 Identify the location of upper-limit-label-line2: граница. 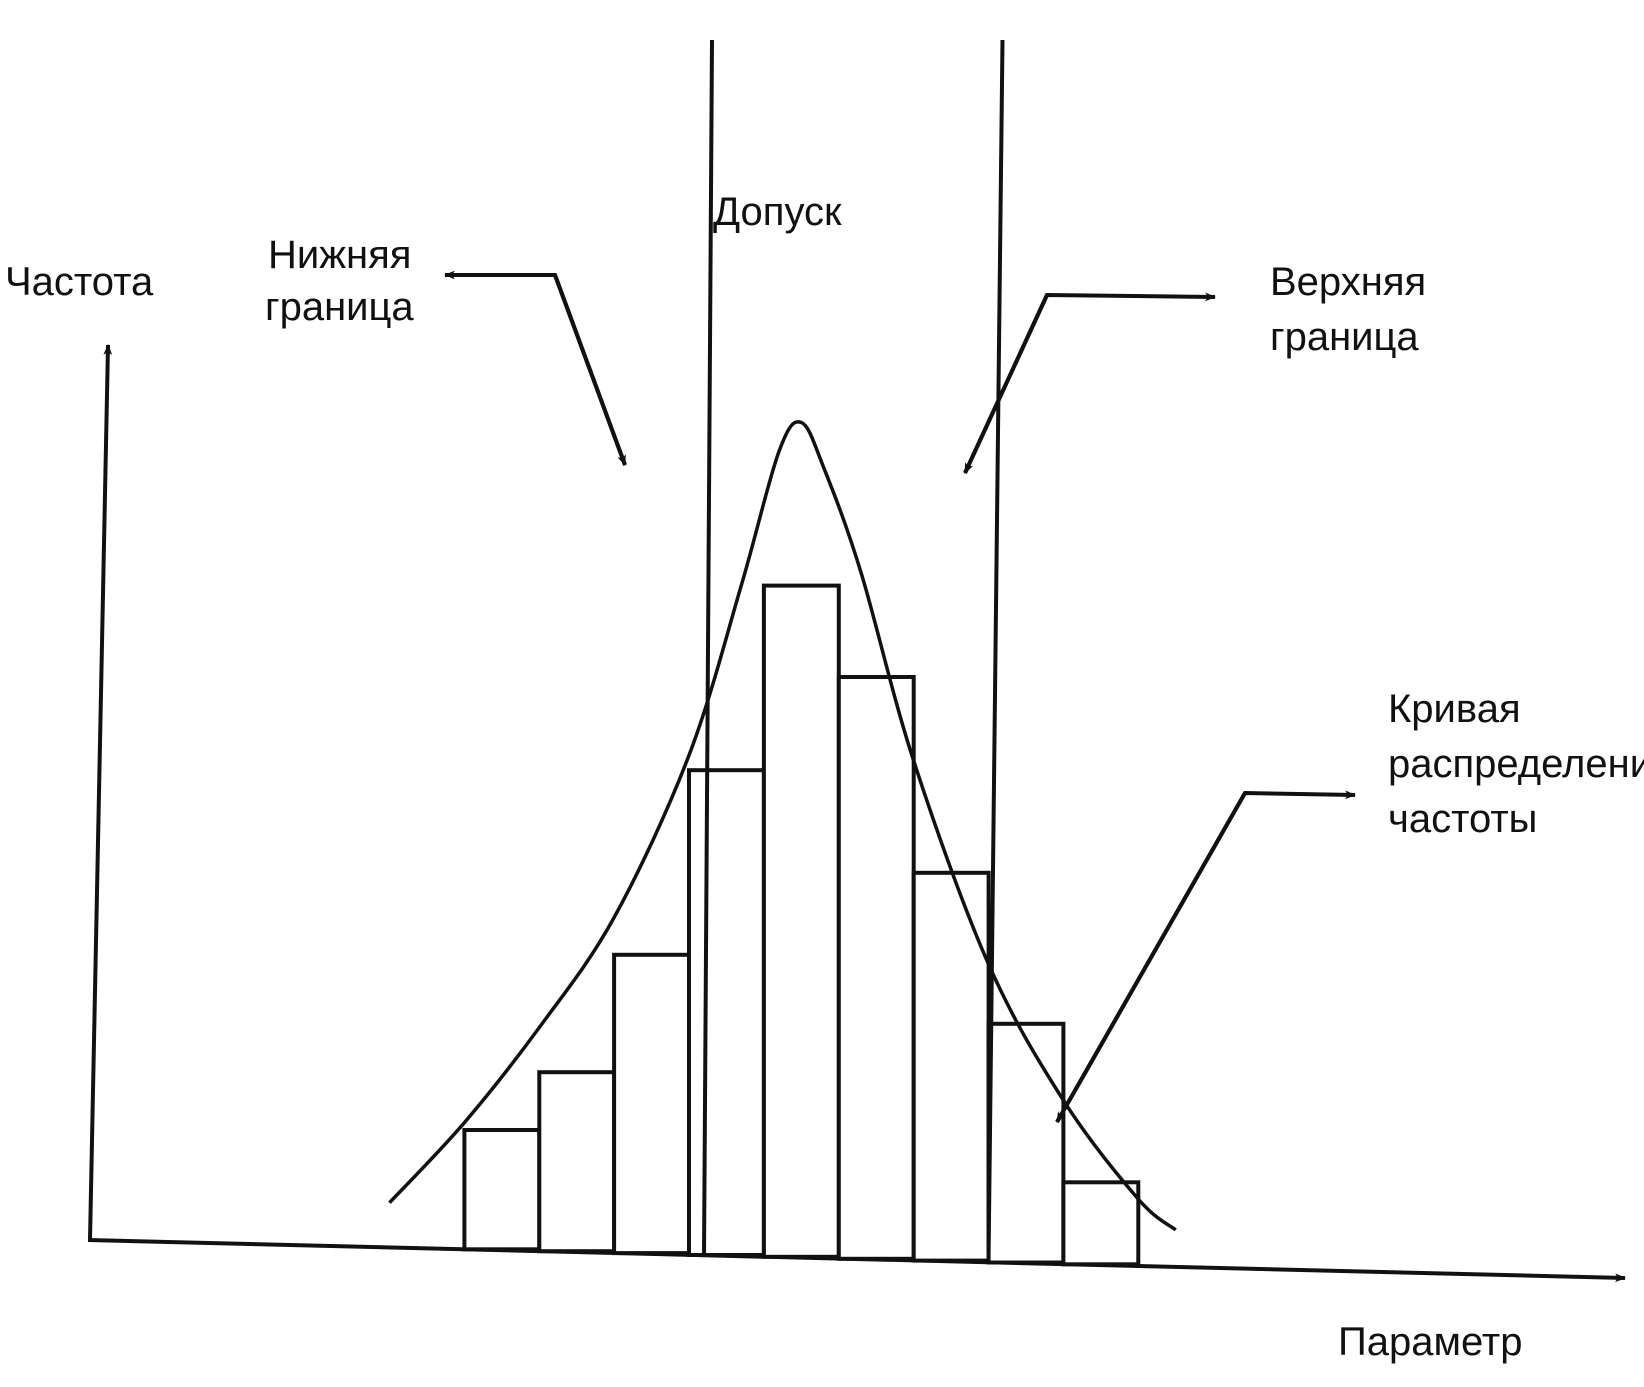
(1344, 337).